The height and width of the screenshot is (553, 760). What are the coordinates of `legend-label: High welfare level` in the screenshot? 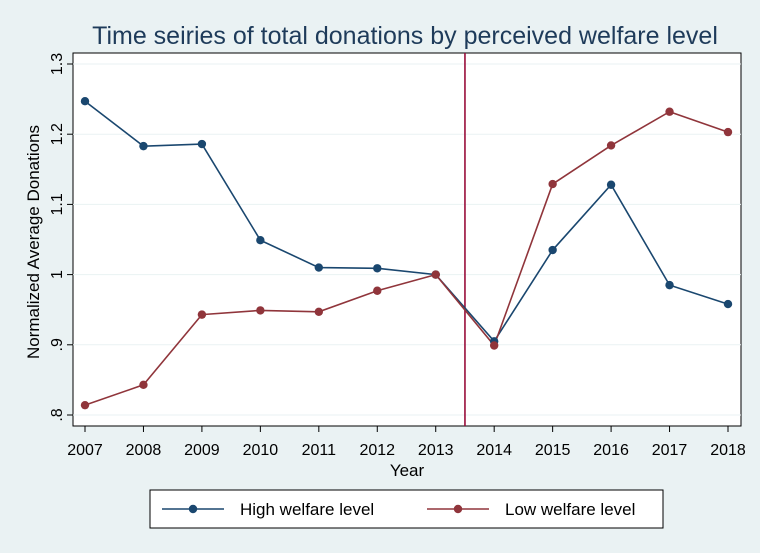 It's located at (307, 509).